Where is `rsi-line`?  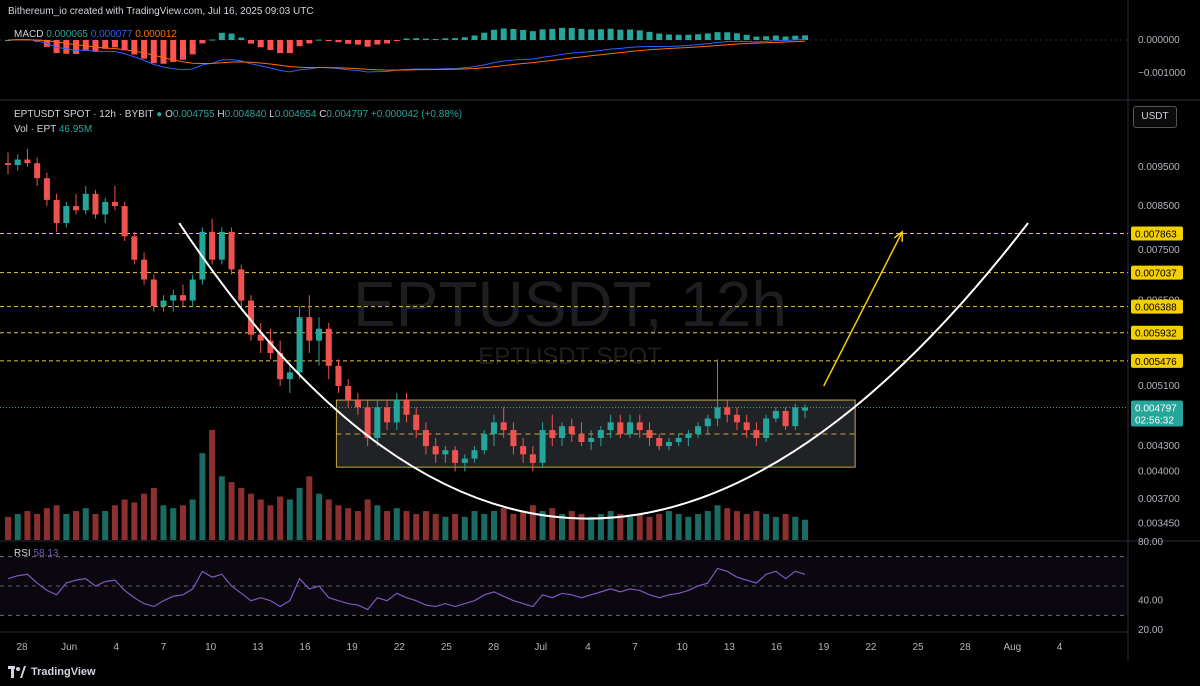
rsi-line is located at coordinates (406, 589).